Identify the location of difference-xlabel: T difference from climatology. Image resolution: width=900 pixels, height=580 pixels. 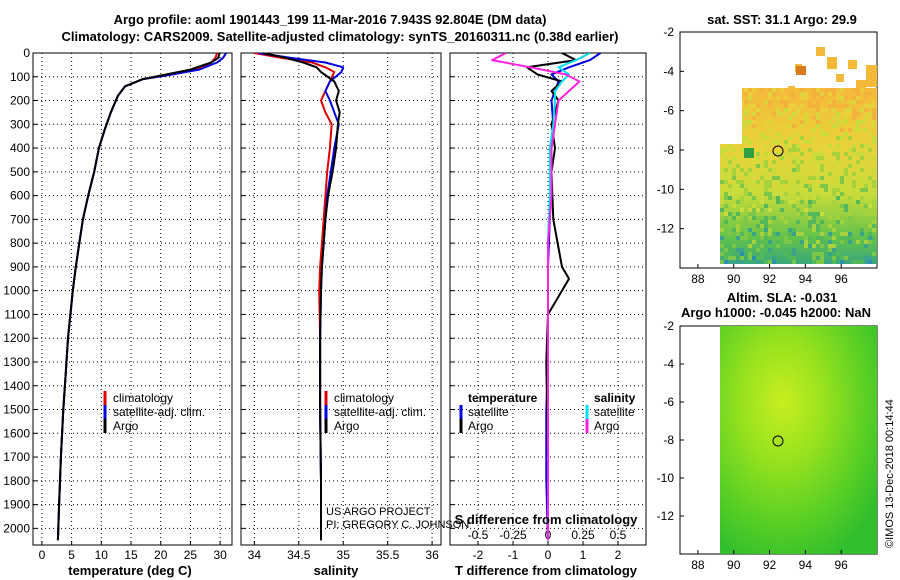
(546, 570).